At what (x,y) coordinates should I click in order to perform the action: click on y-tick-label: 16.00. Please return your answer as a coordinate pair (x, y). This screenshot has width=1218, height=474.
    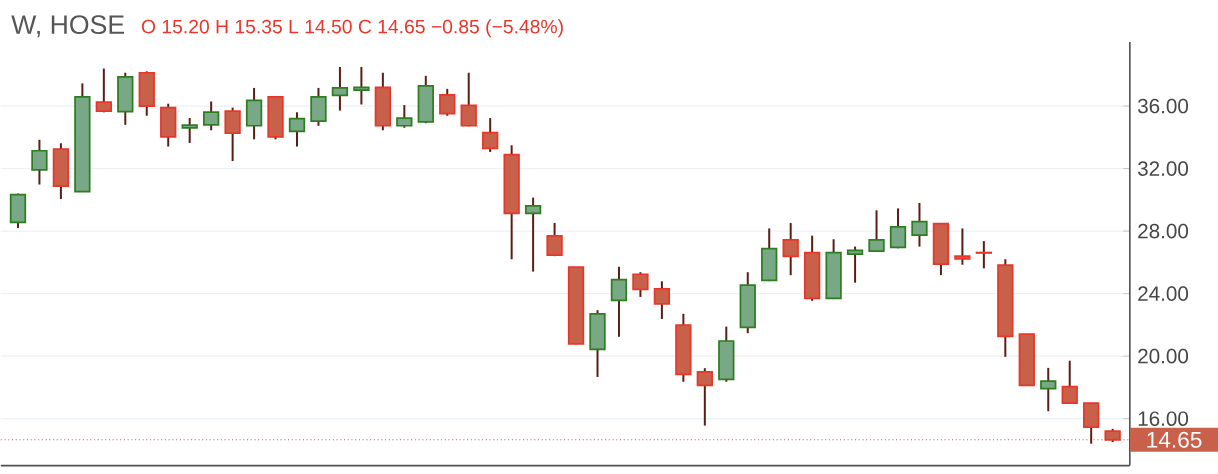
    Looking at the image, I should click on (1163, 419).